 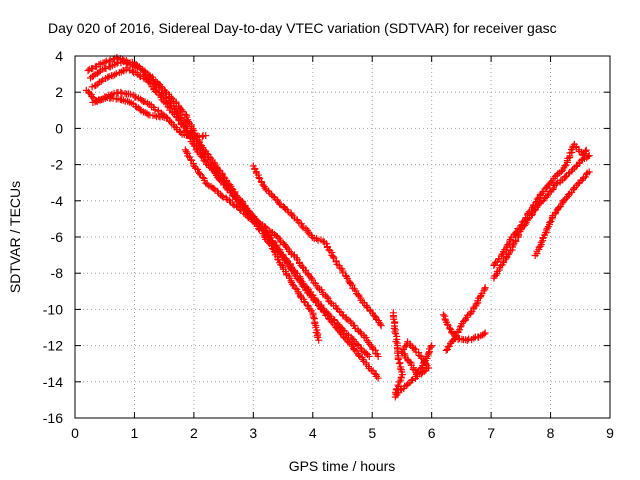 What do you see at coordinates (53, 382) in the screenshot?
I see `y-tick-label: -14` at bounding box center [53, 382].